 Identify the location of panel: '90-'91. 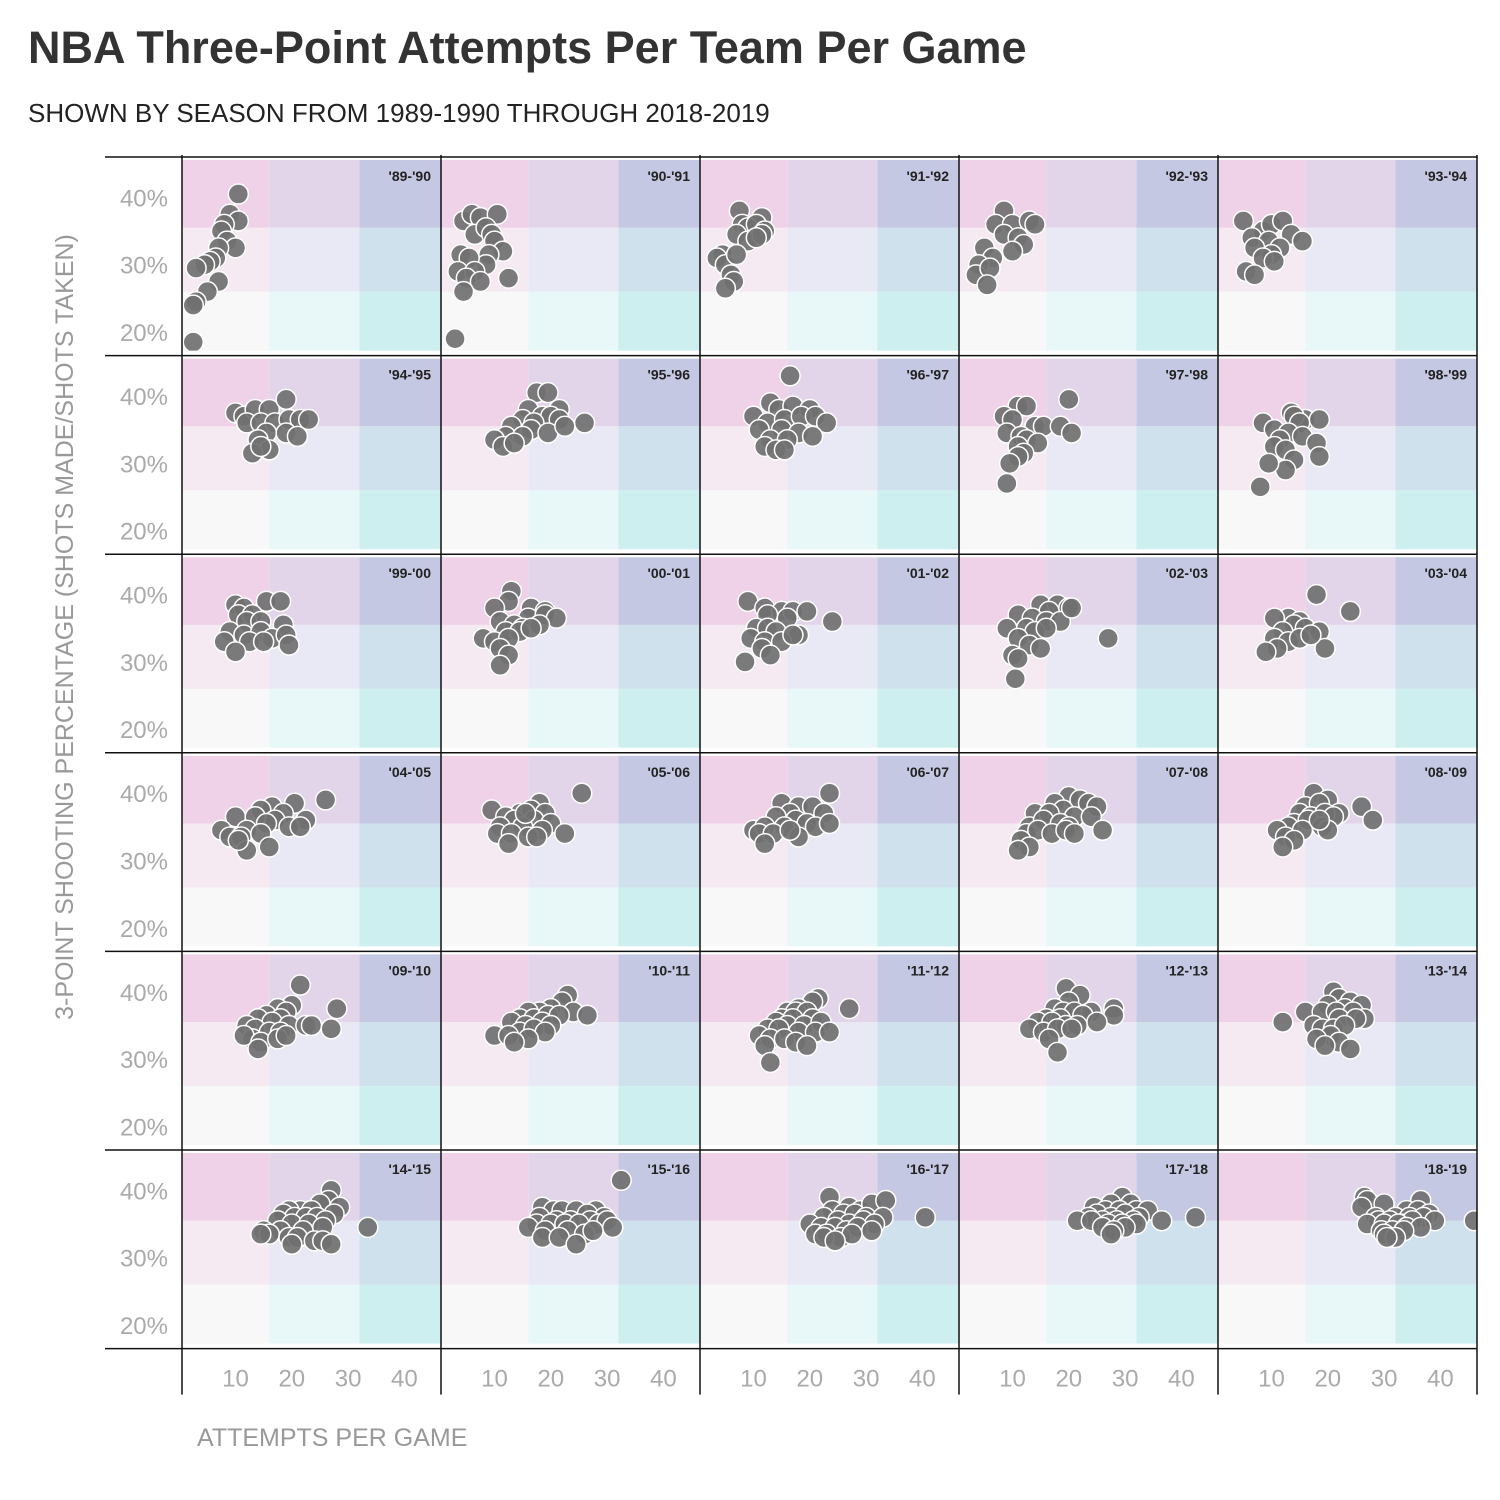
(570, 255).